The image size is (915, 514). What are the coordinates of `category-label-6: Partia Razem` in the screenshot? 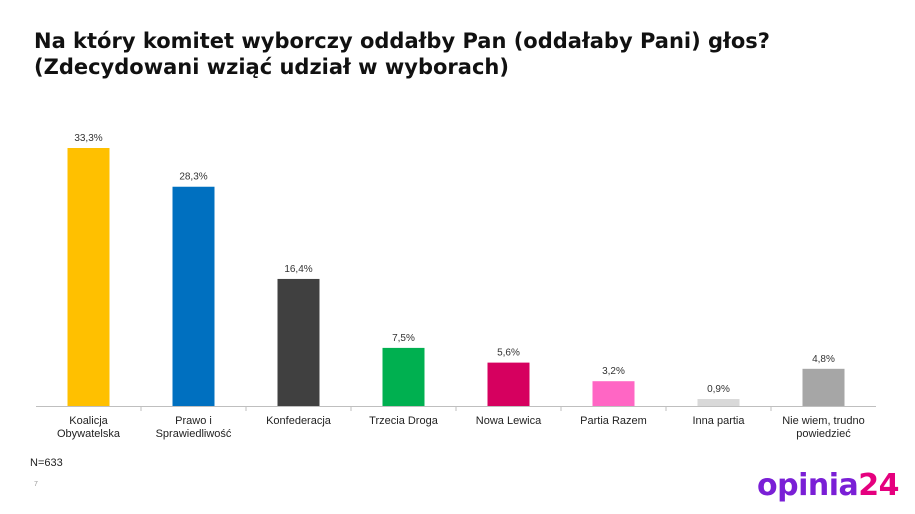 It's located at (613, 421).